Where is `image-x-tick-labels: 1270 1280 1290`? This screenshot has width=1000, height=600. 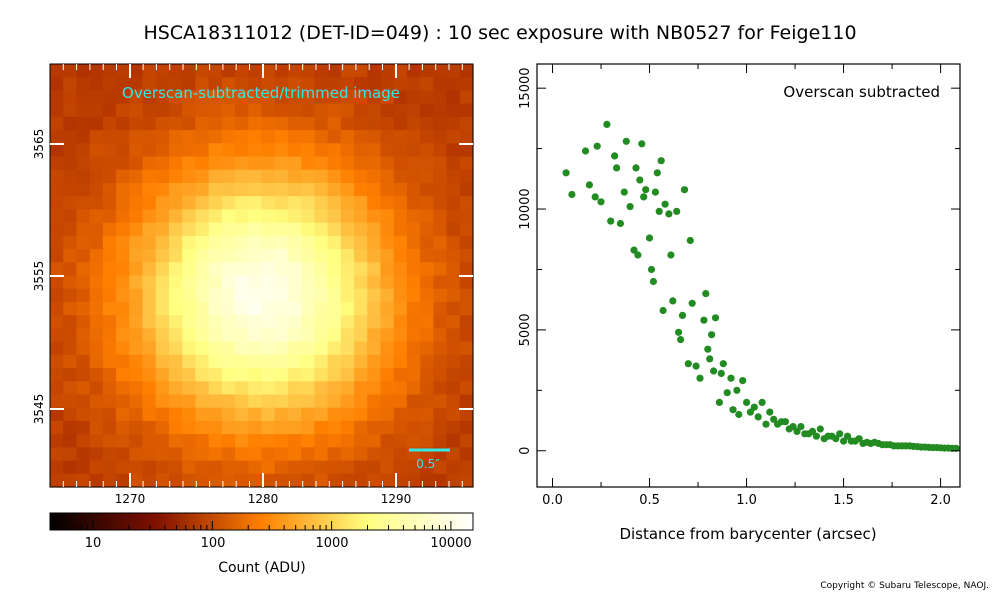 image-x-tick-labels: 1270 1280 1290 is located at coordinates (263, 499).